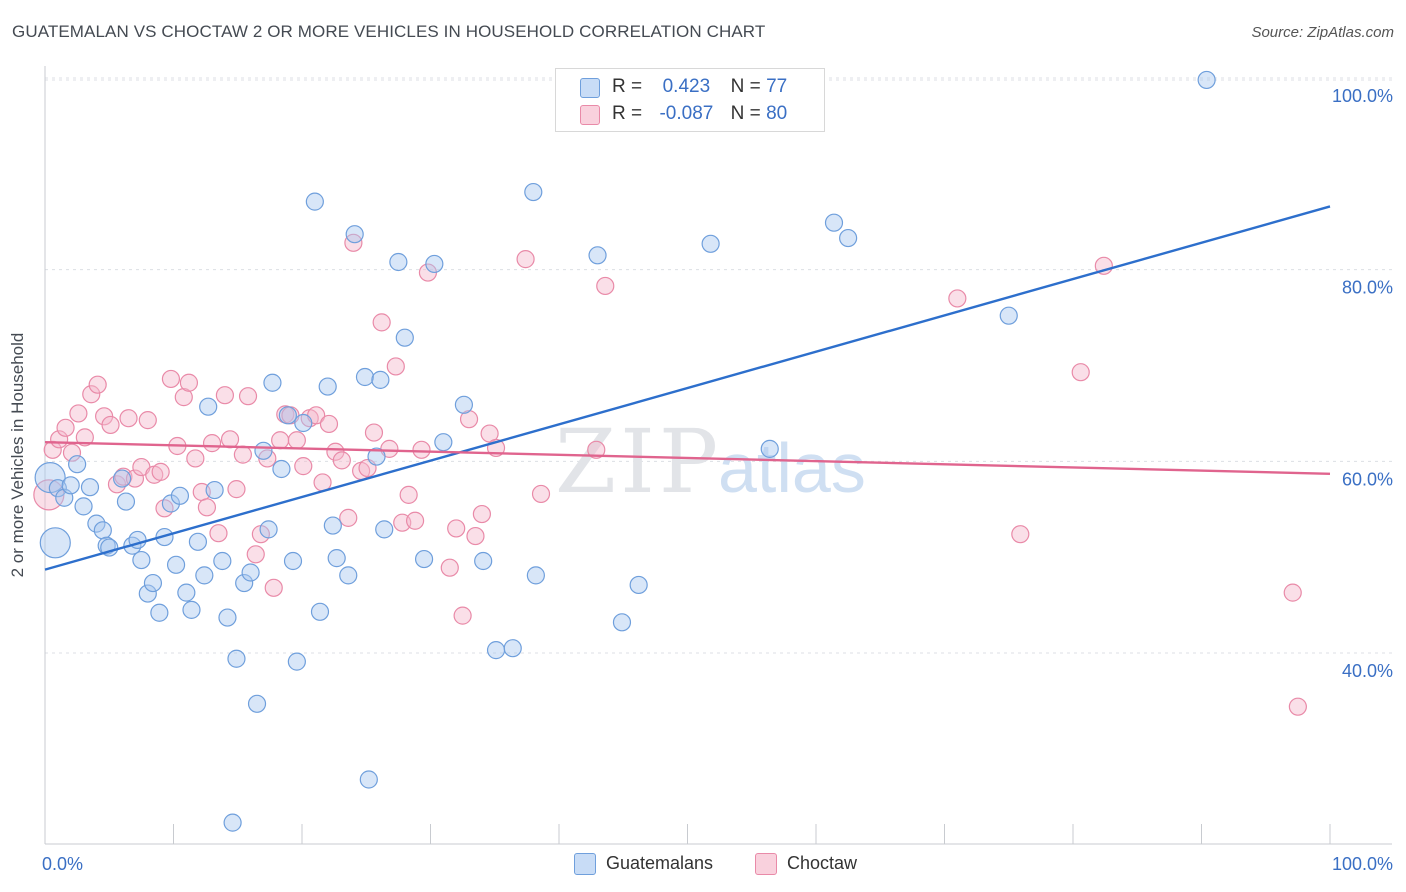  What do you see at coordinates (1367, 288) in the screenshot?
I see `y-tick-label: 80.0%` at bounding box center [1367, 288].